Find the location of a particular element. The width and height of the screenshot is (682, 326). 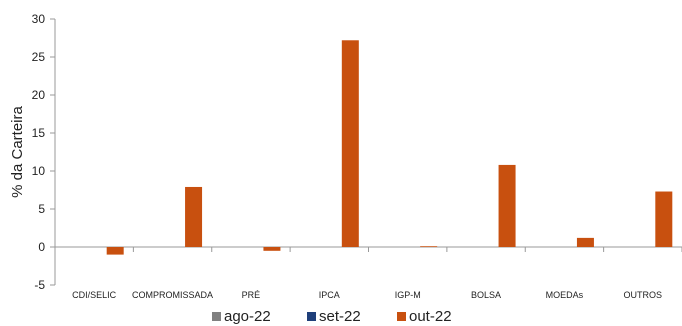

bar-out-22-PRÉ is located at coordinates (272, 249).